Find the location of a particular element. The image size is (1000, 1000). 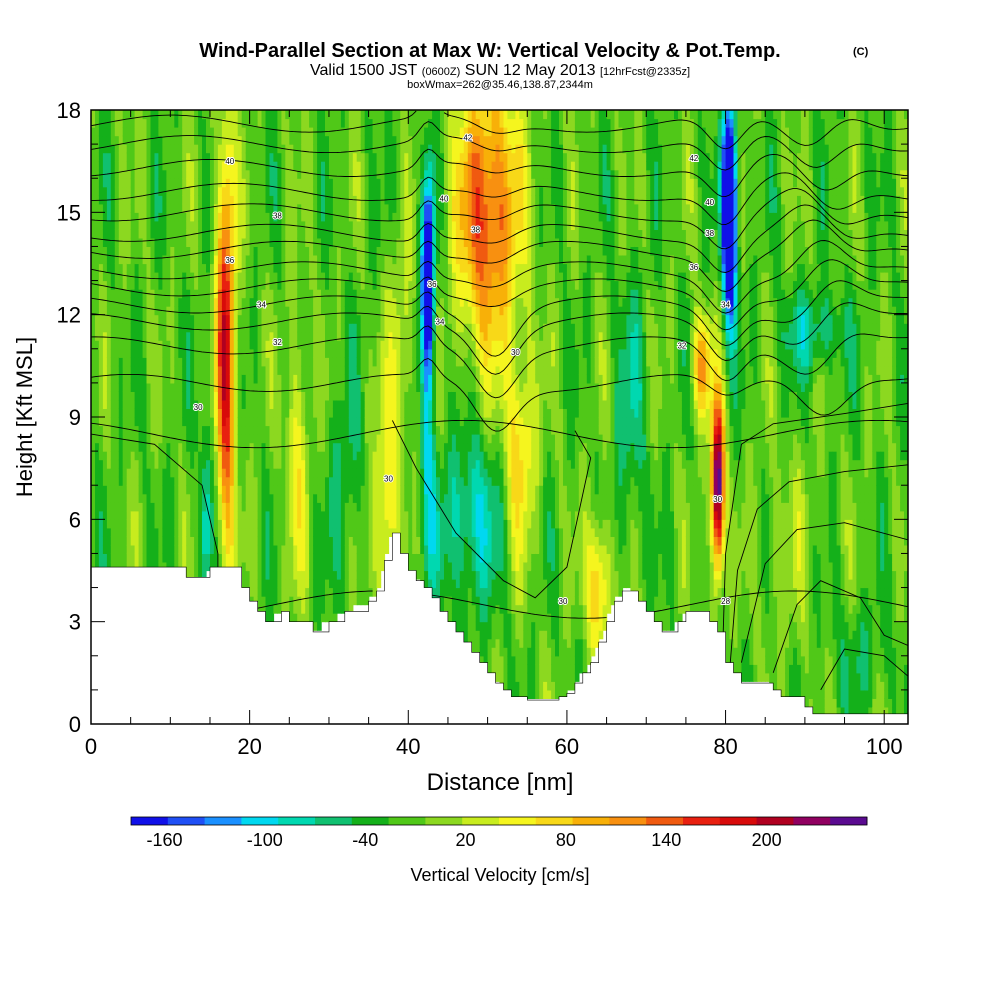

colorbar: -160 -100 -40 20 80 140 200 is located at coordinates (499, 833).